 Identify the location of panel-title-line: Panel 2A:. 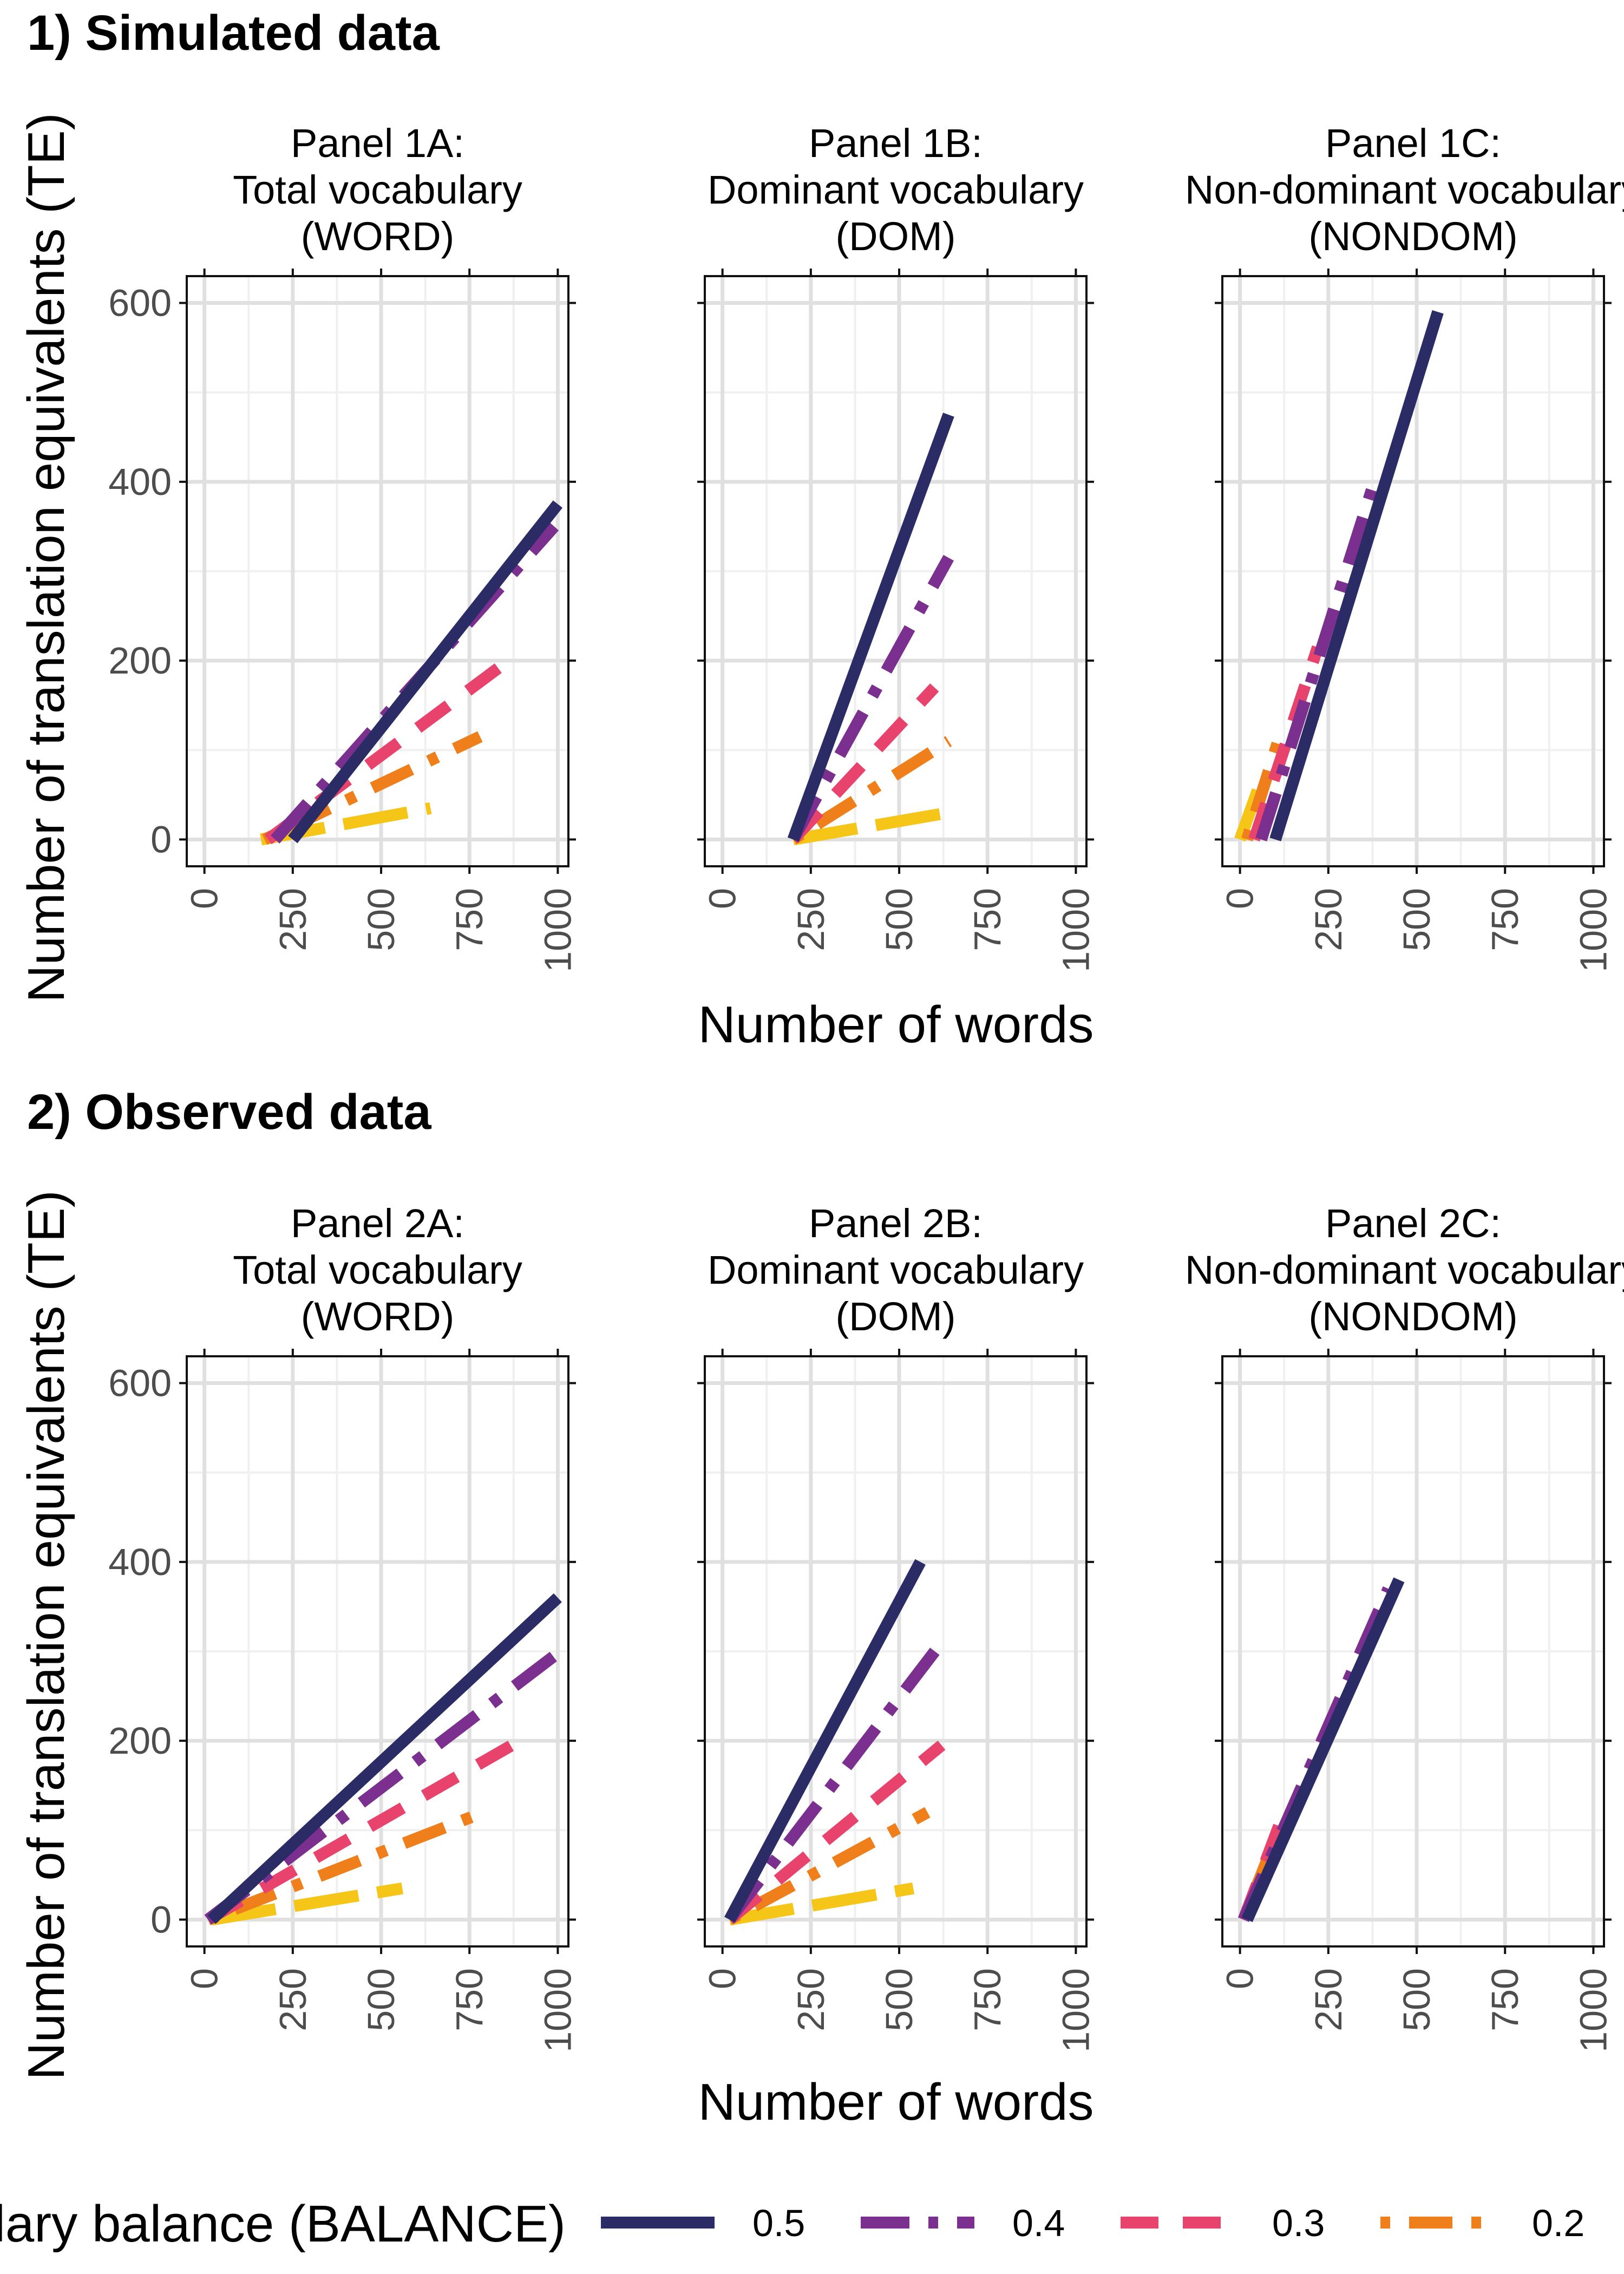
(377, 1224).